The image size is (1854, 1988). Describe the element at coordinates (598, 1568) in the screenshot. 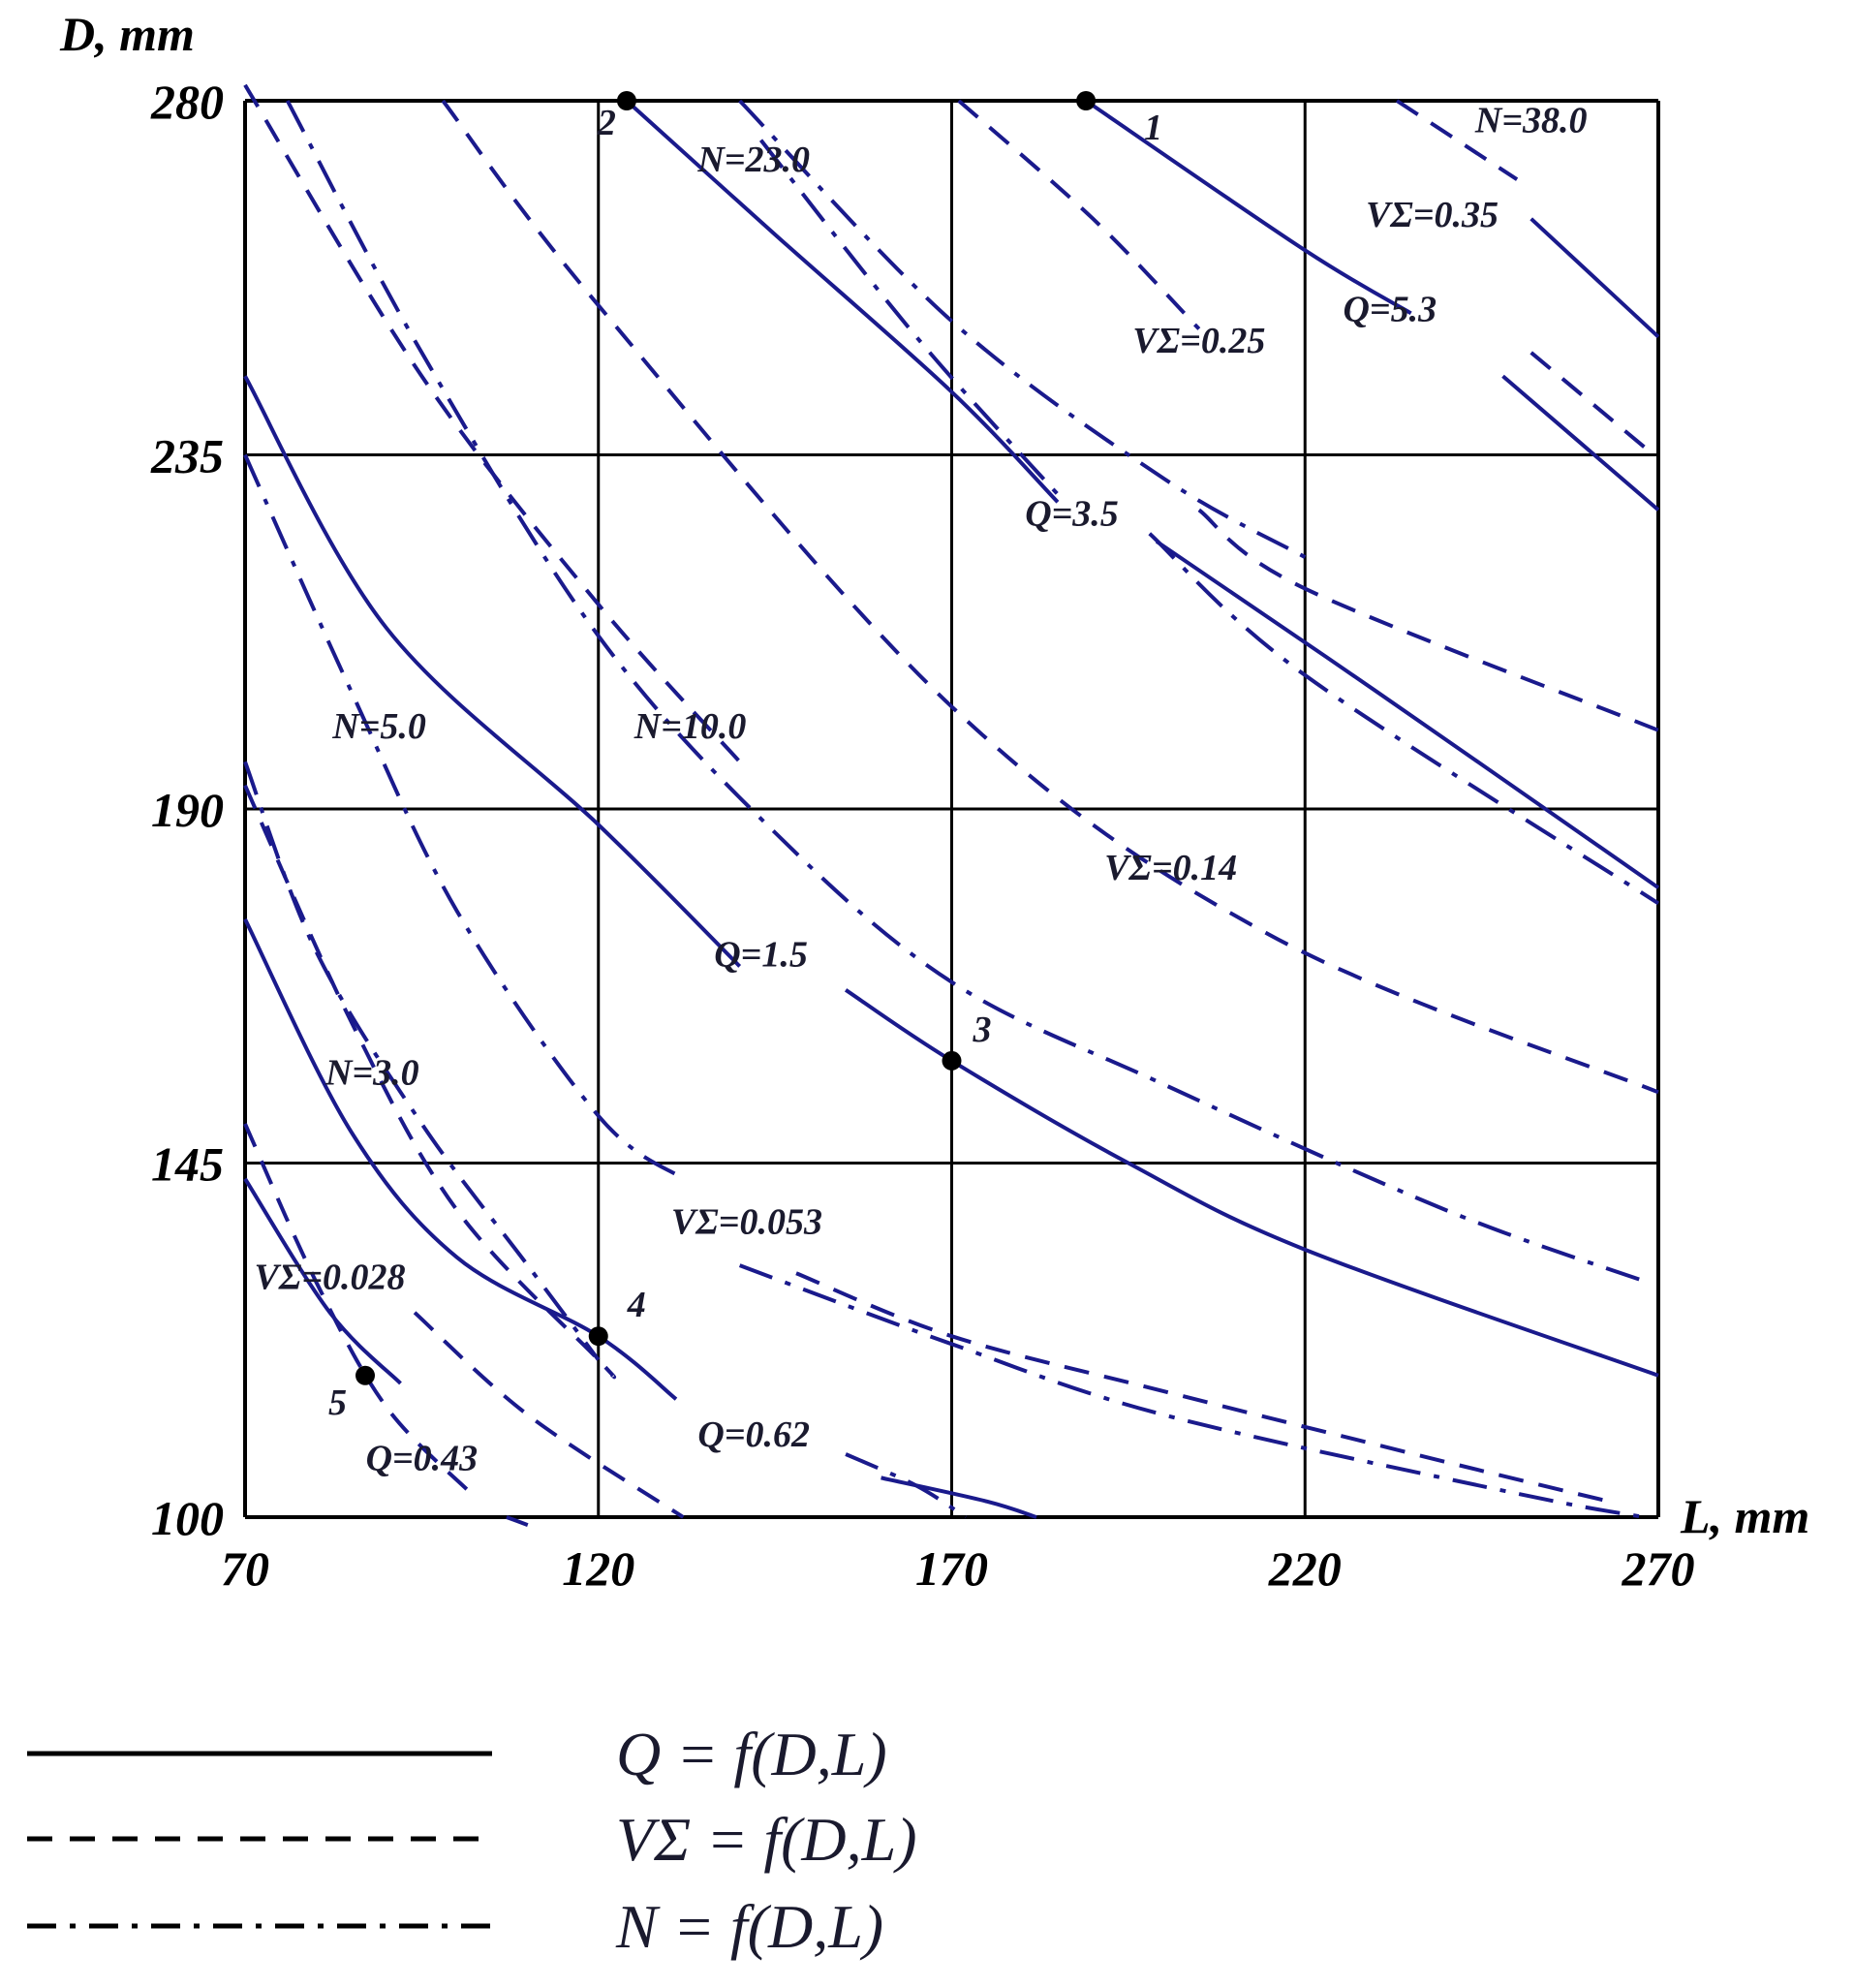

I see `x-tick-label: 120` at that location.